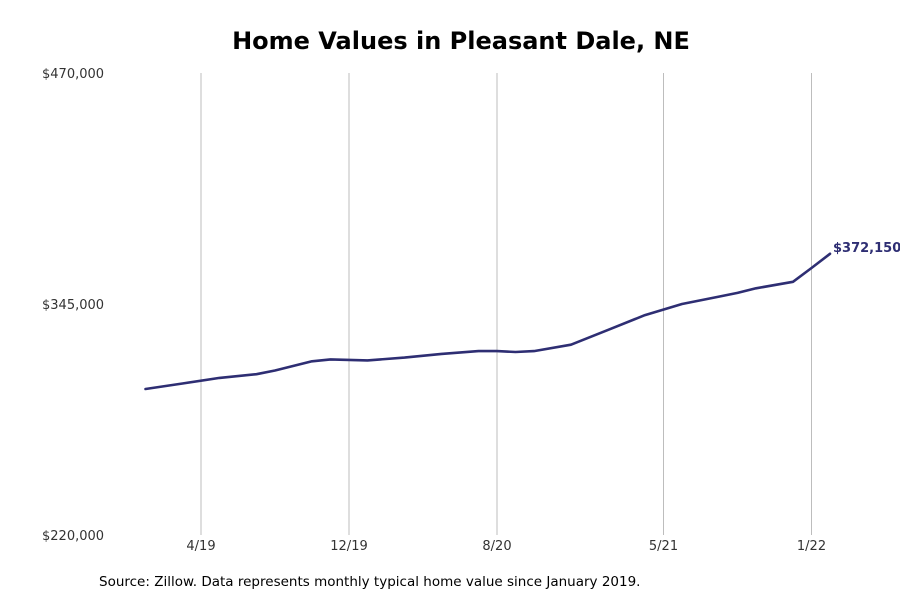 This screenshot has width=900, height=600. I want to click on x-tick-label: 4/19, so click(200, 546).